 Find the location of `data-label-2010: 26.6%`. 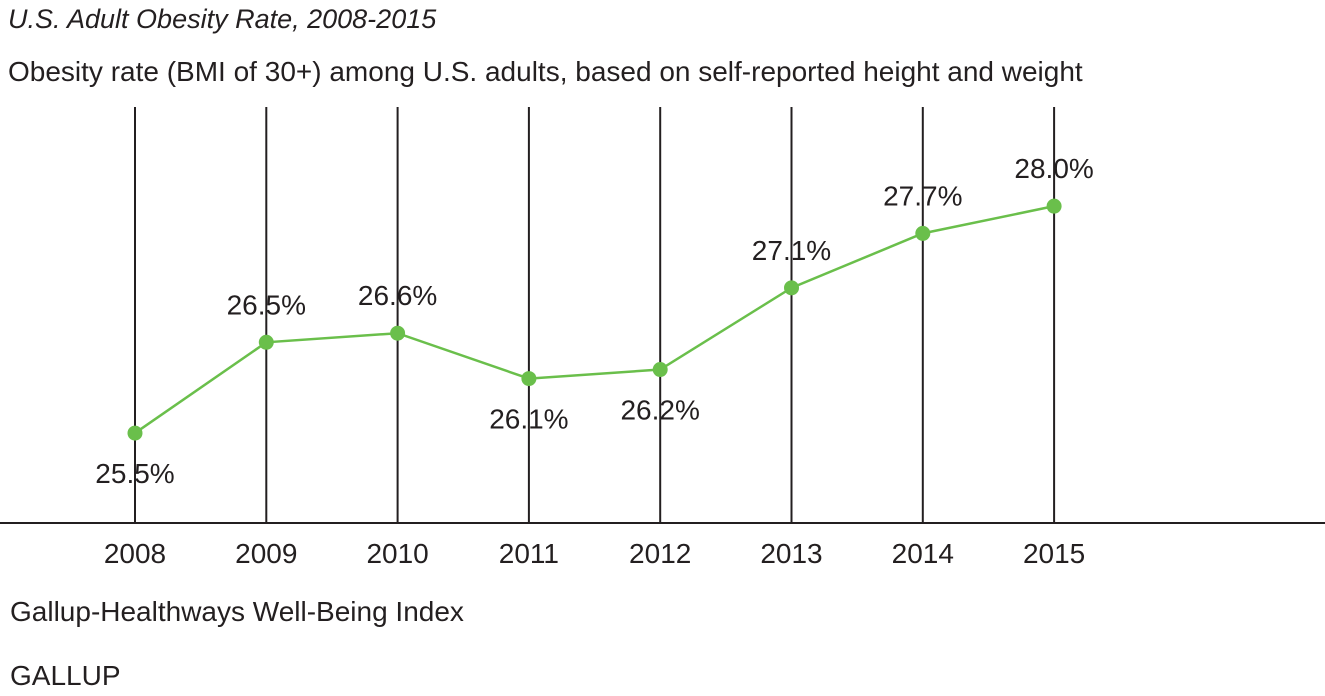

data-label-2010: 26.6% is located at coordinates (397, 295).